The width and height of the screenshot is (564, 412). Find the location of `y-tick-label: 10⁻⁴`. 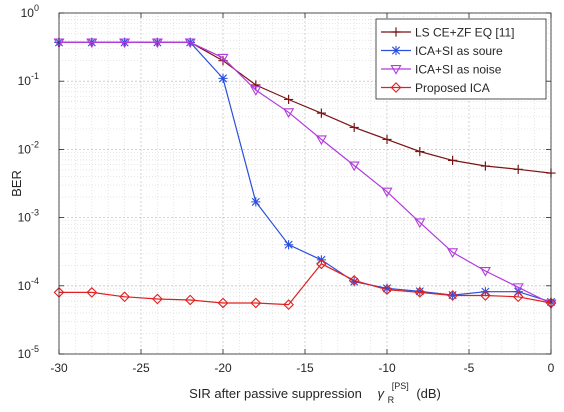

y-tick-label: 10⁻⁴ is located at coordinates (28, 284).